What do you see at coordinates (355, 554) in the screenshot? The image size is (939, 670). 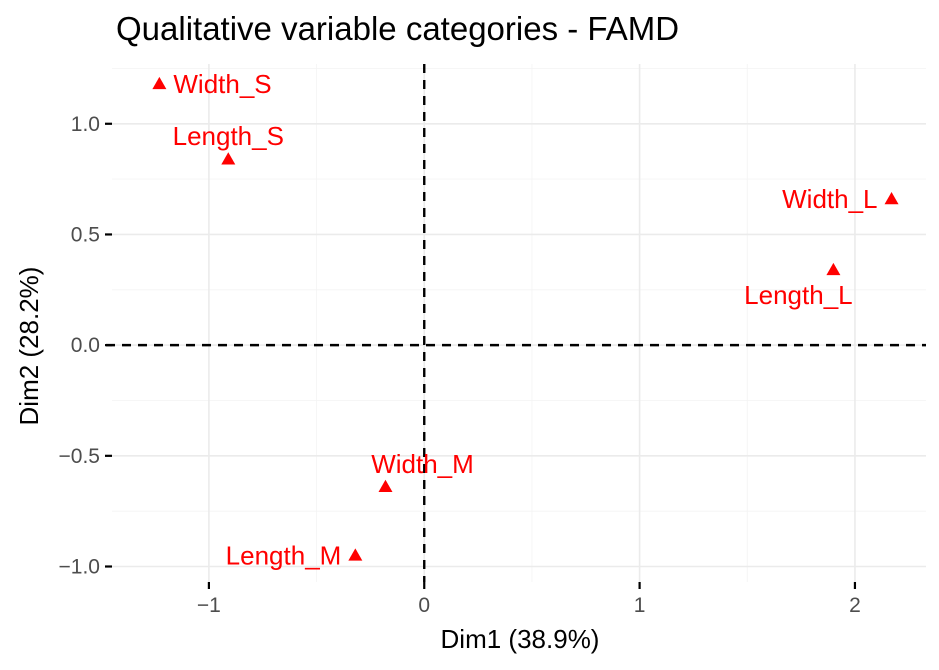 I see `point-marker-length-m` at bounding box center [355, 554].